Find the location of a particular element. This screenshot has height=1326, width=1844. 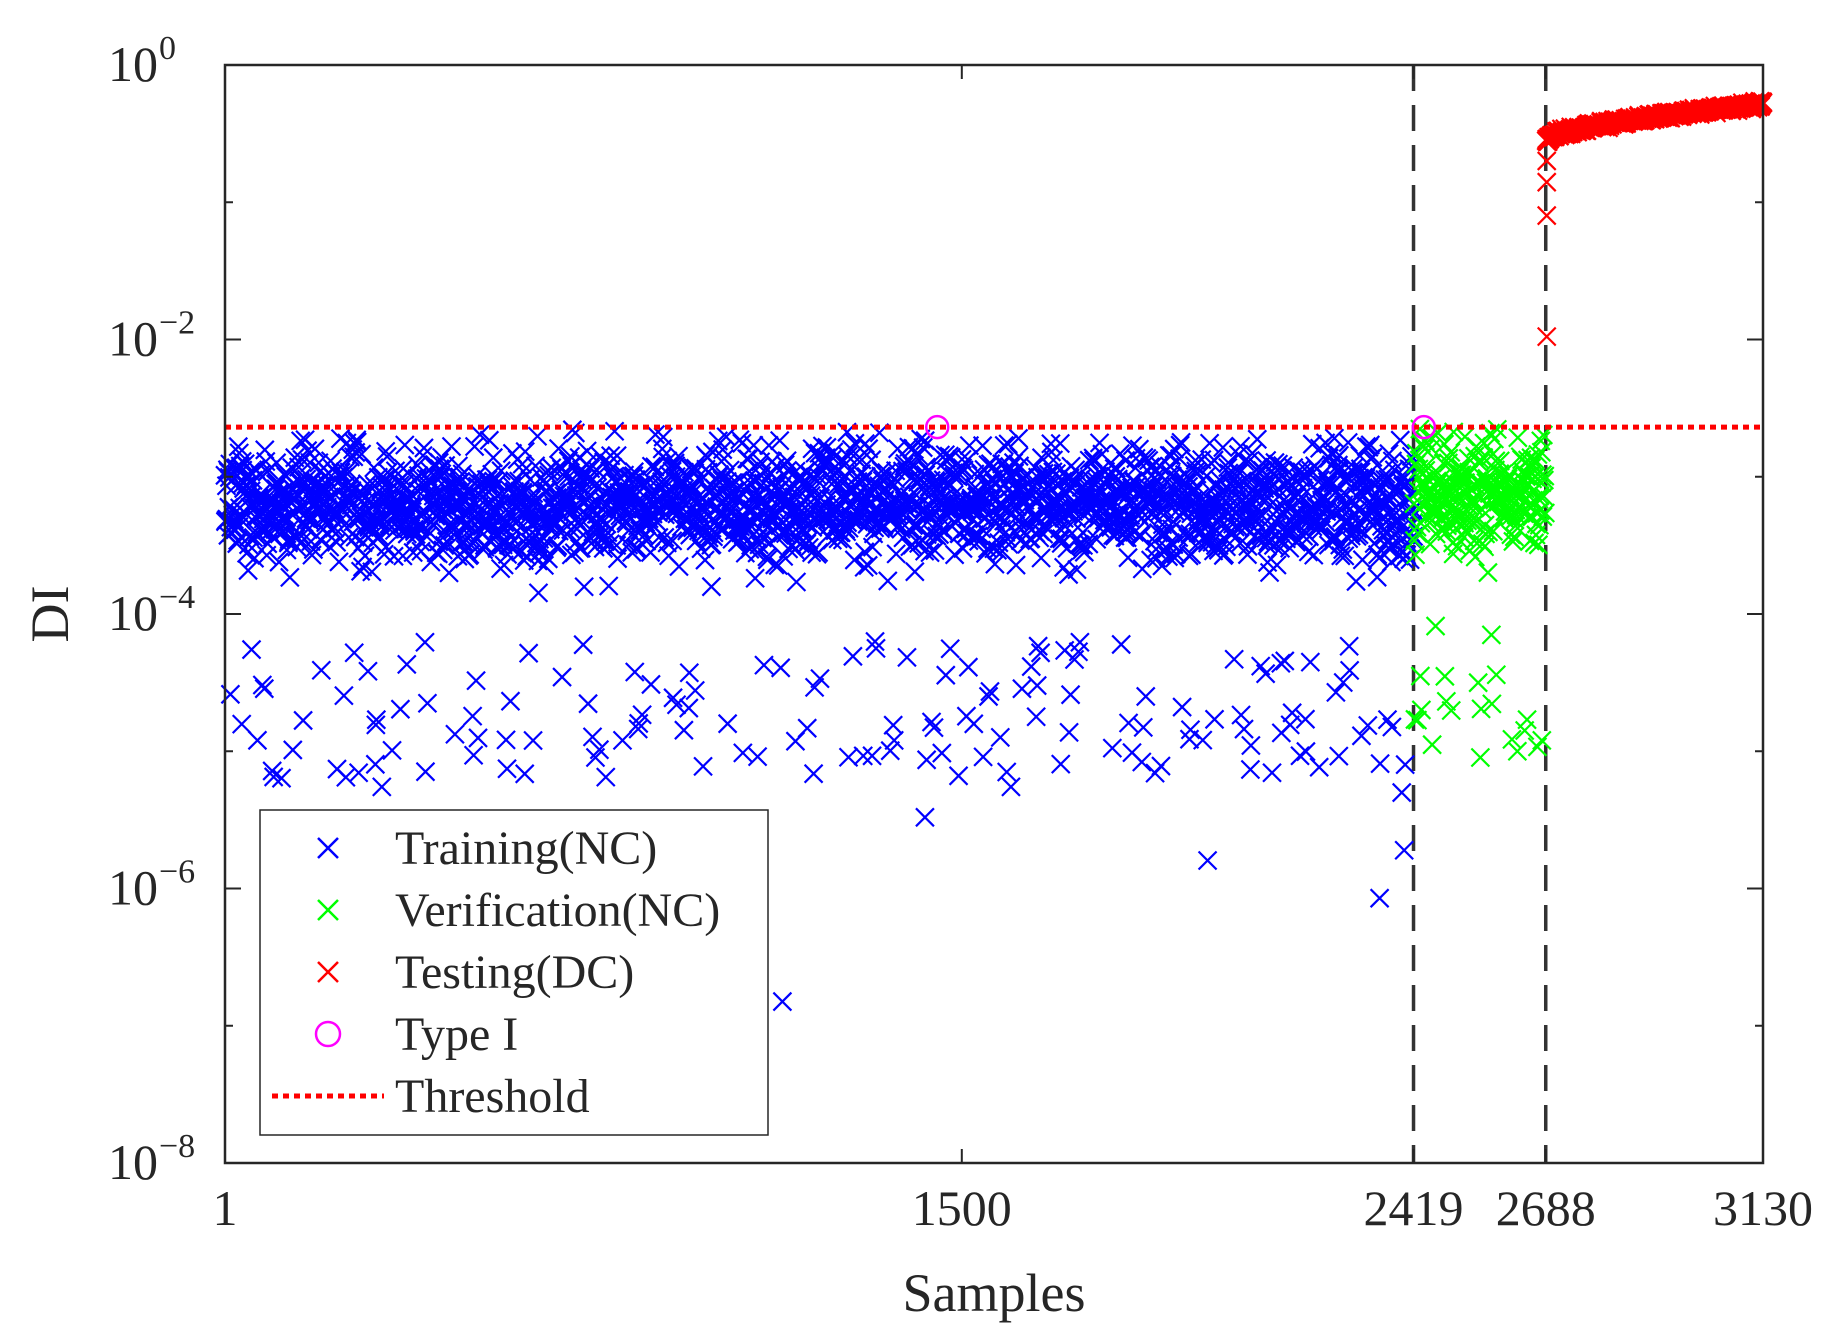

y-tick-label: 10 0 is located at coordinates (142, 61).